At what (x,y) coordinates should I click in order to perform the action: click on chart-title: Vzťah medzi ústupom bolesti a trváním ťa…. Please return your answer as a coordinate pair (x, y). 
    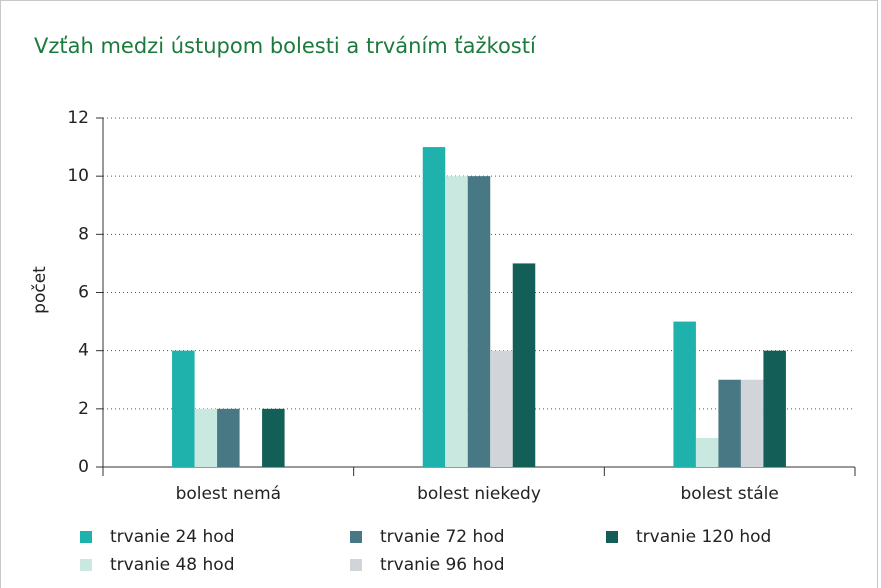
    Looking at the image, I should click on (285, 46).